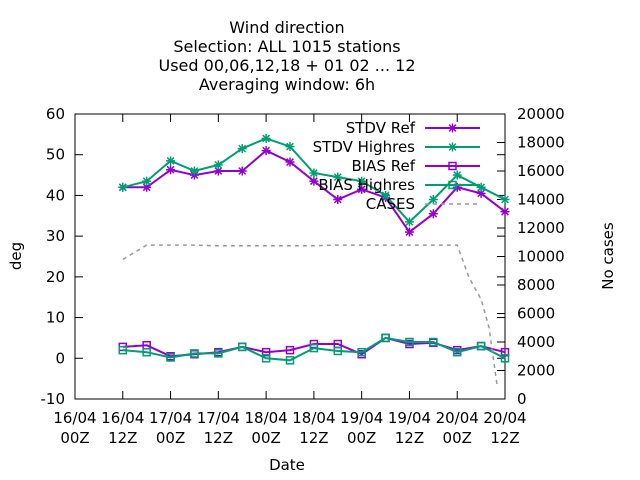 This screenshot has width=640, height=480. What do you see at coordinates (55, 155) in the screenshot?
I see `y-tick-label: 50` at bounding box center [55, 155].